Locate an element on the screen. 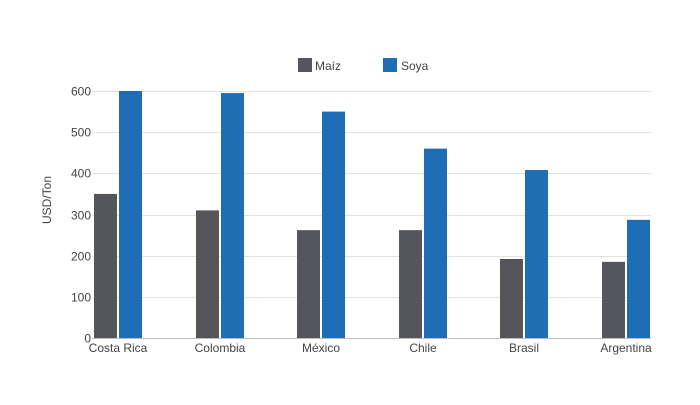 The width and height of the screenshot is (700, 405). legend: Maíz Soya is located at coordinates (363, 65).